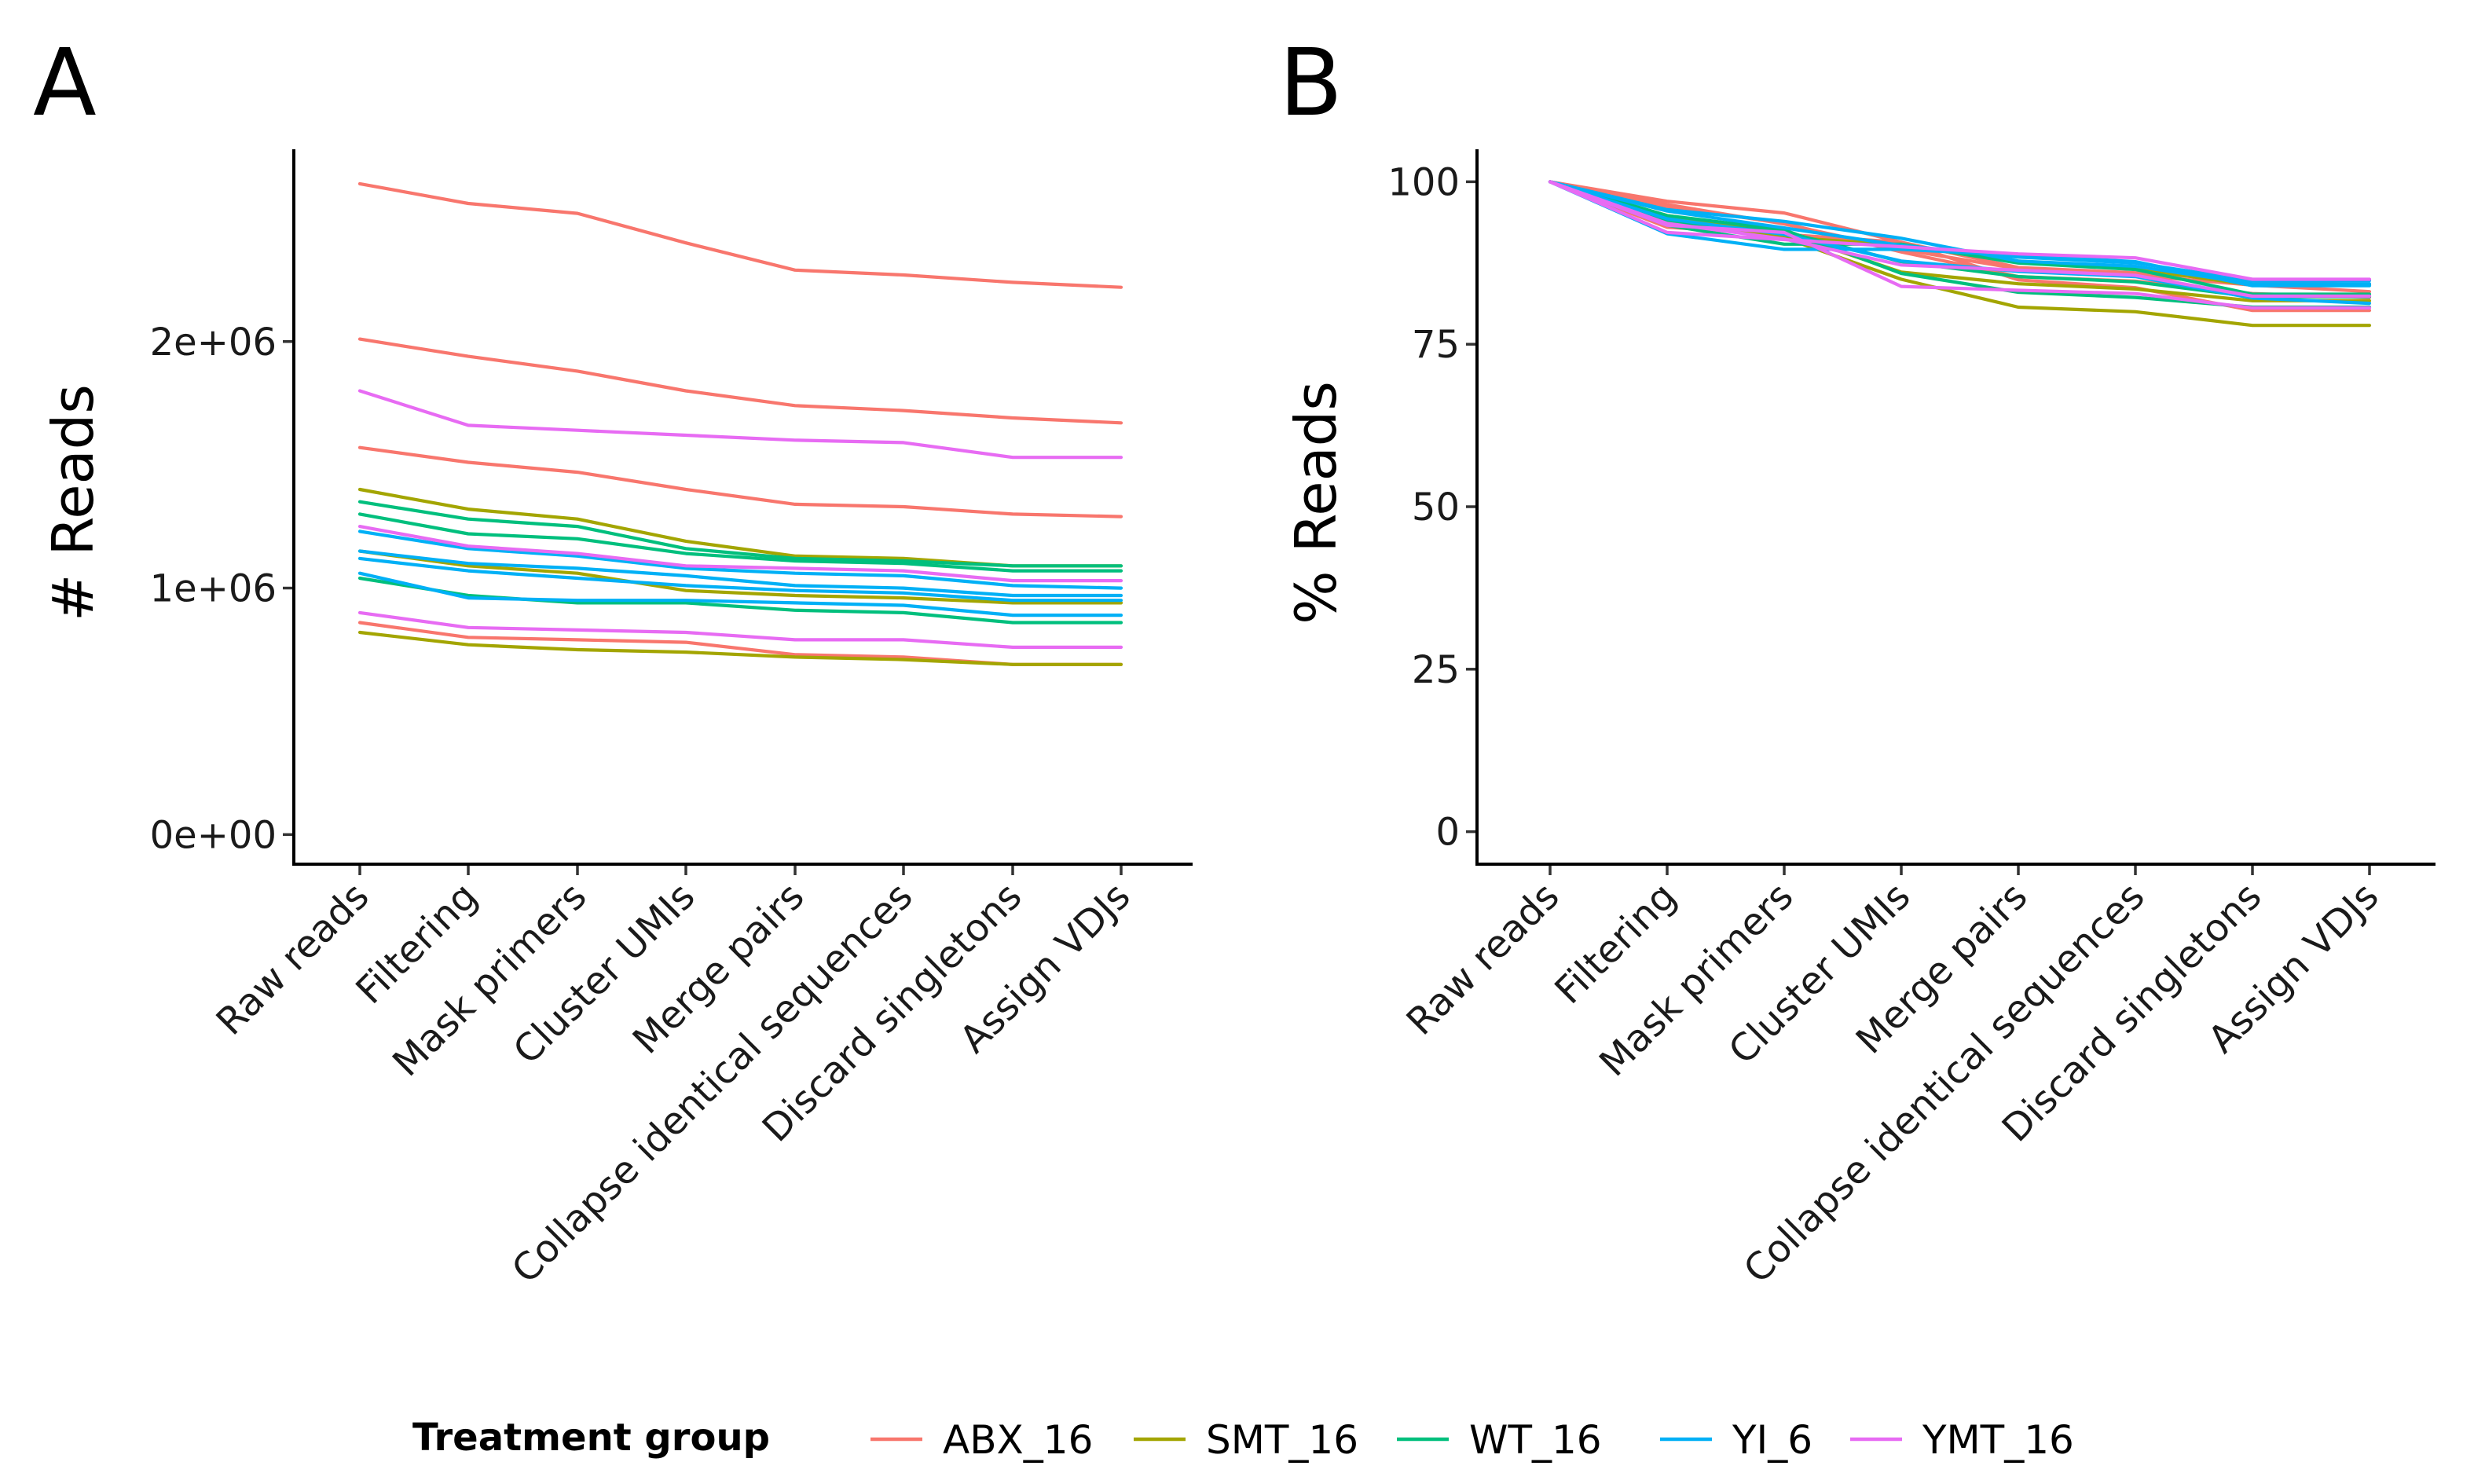  What do you see at coordinates (1018, 1440) in the screenshot?
I see `legend-label: ABX_16` at bounding box center [1018, 1440].